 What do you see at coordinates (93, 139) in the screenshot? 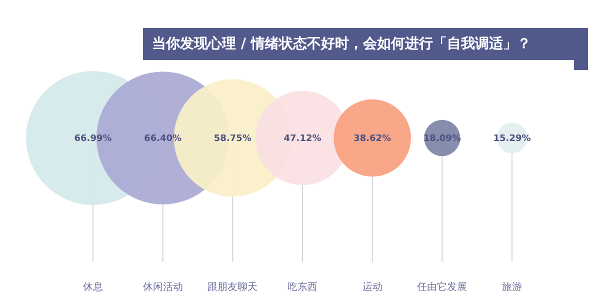
I see `data-label: 66.99%` at bounding box center [93, 139].